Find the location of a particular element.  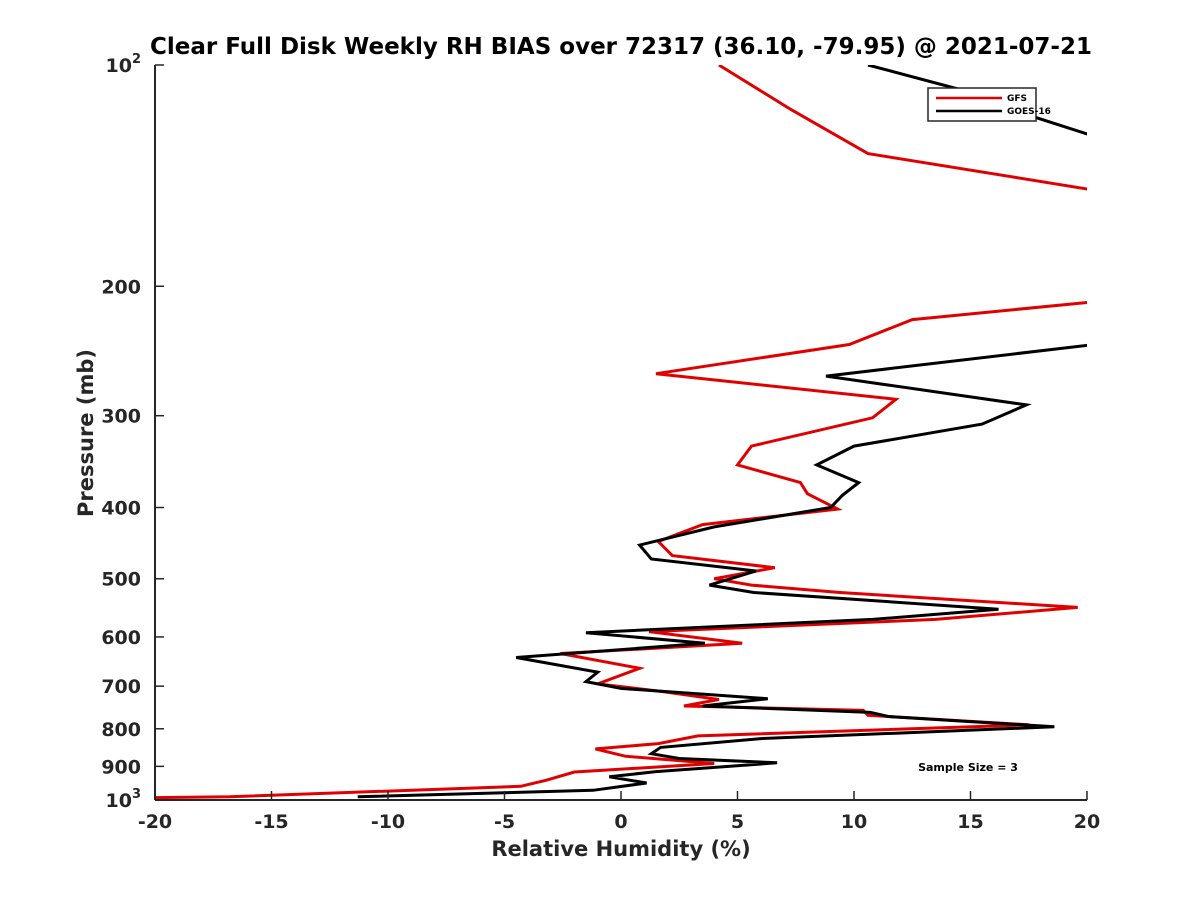

y-tick-label-base: 300 is located at coordinates (121, 417).